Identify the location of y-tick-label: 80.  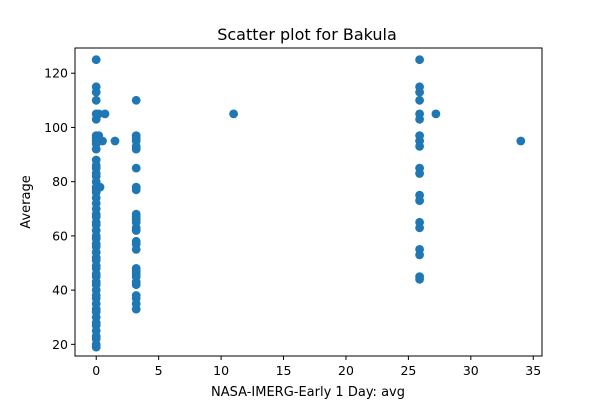
(60, 181).